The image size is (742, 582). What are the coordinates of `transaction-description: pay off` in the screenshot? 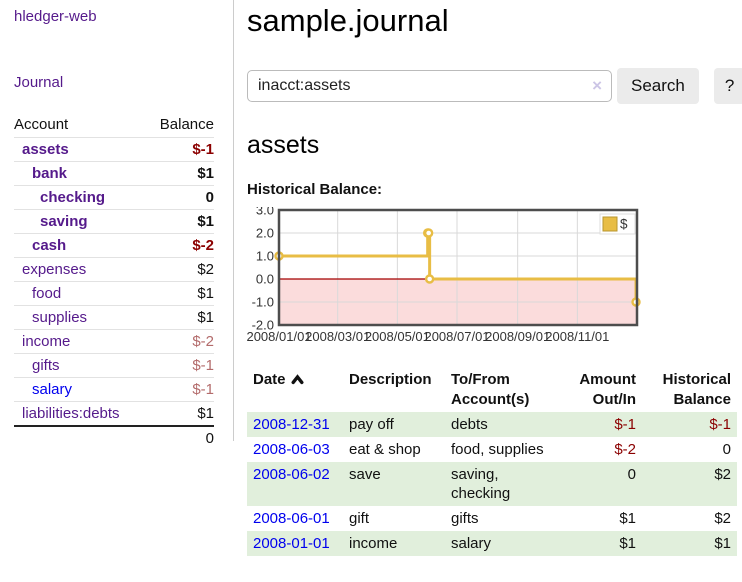 It's located at (371, 424).